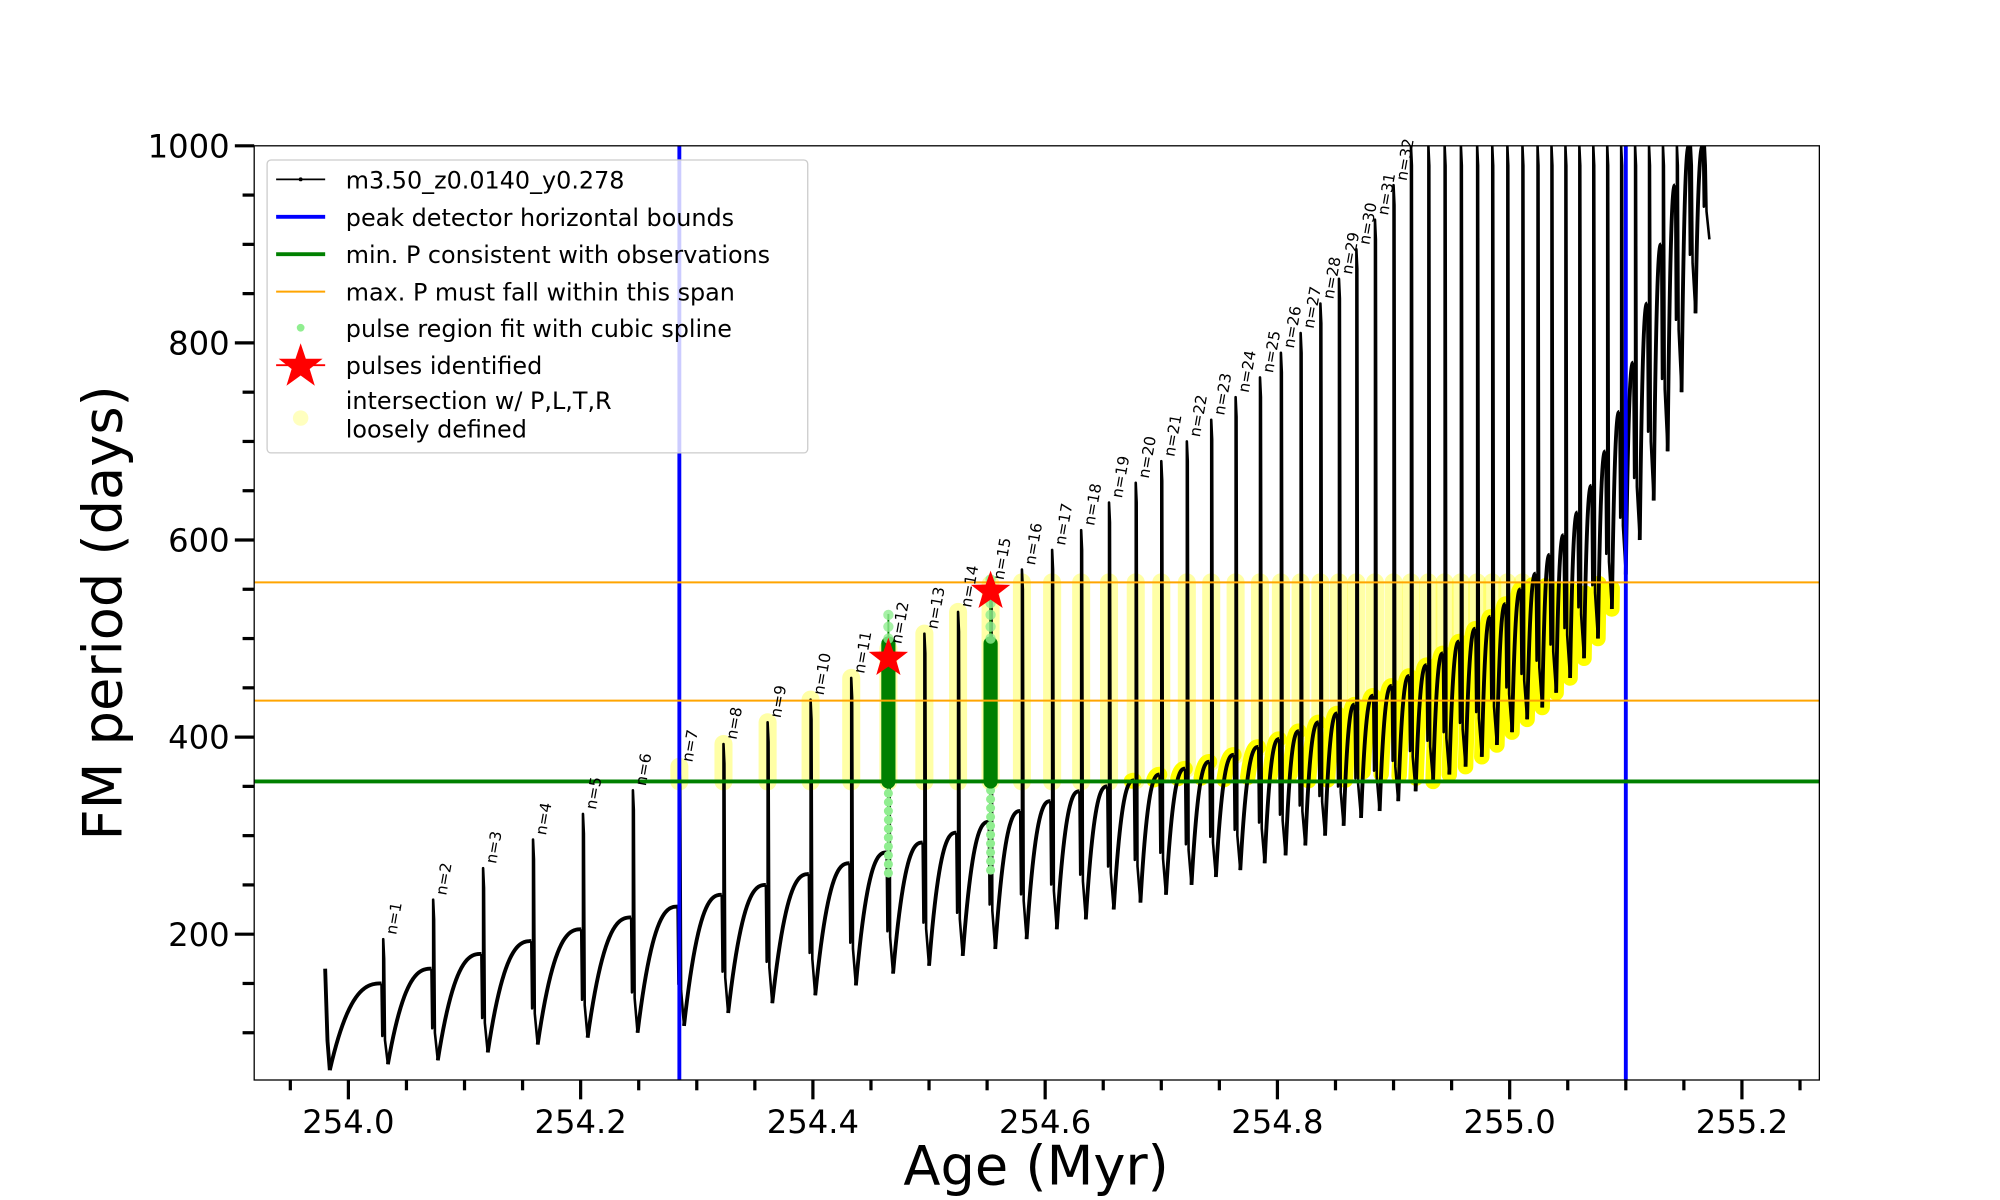 Image resolution: width=2000 pixels, height=1200 pixels. I want to click on x-tick-label: 255.0, so click(1510, 1122).